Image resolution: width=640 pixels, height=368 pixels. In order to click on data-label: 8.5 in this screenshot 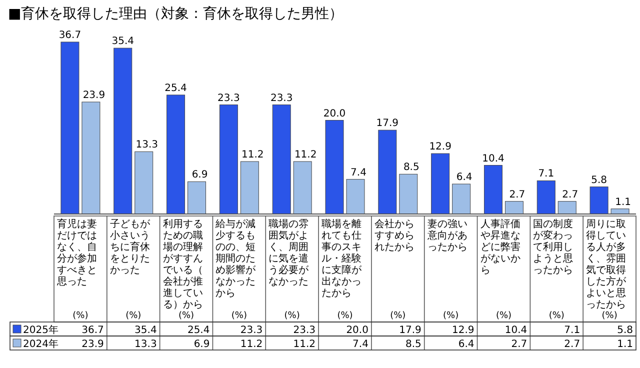, I will do `click(413, 344)`.